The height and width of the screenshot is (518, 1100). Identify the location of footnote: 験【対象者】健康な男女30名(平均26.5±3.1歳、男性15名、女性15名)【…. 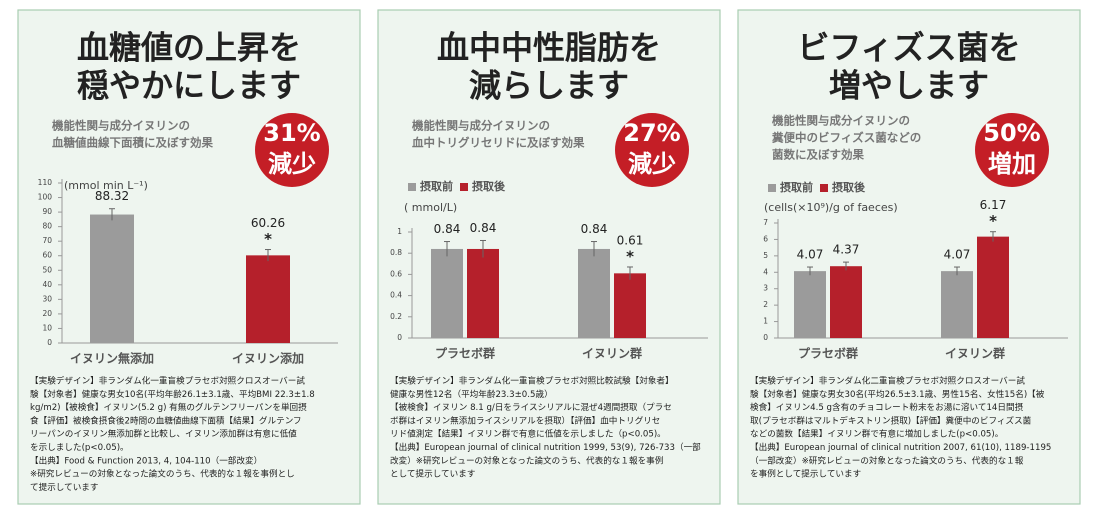
(897, 394).